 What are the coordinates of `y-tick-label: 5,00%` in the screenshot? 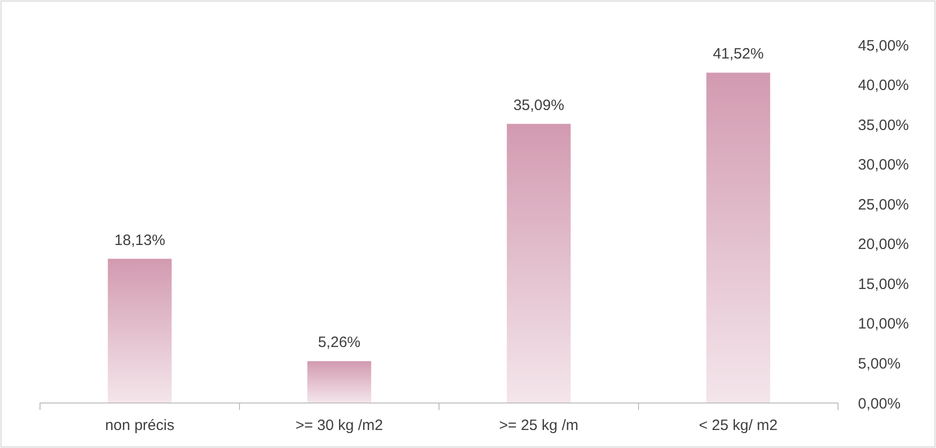 It's located at (879, 363).